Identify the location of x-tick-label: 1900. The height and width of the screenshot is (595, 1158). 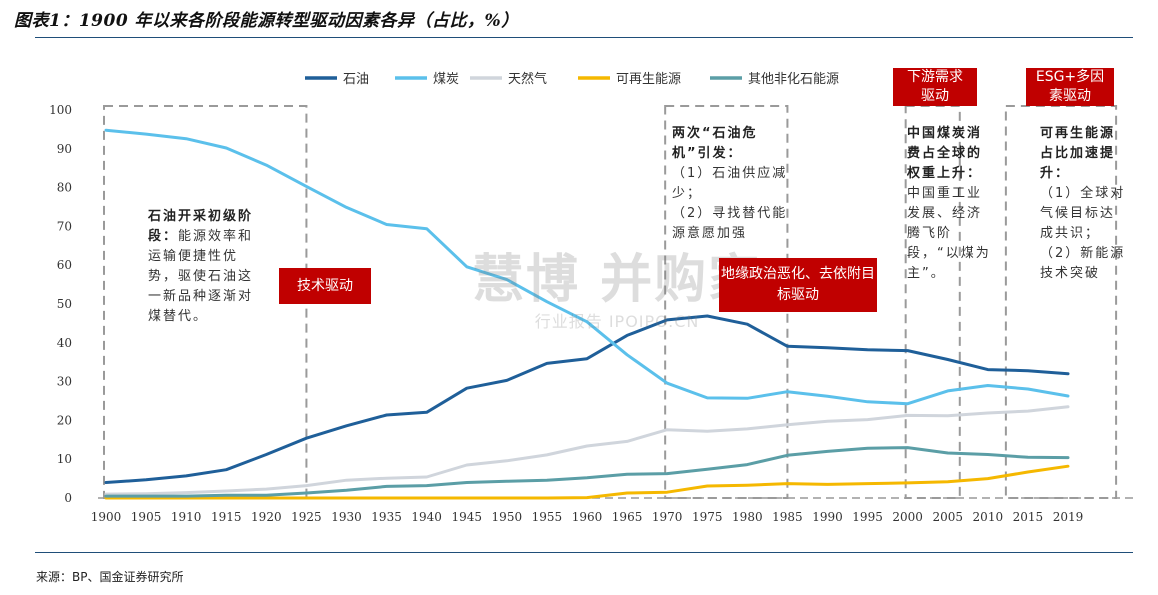
(106, 517).